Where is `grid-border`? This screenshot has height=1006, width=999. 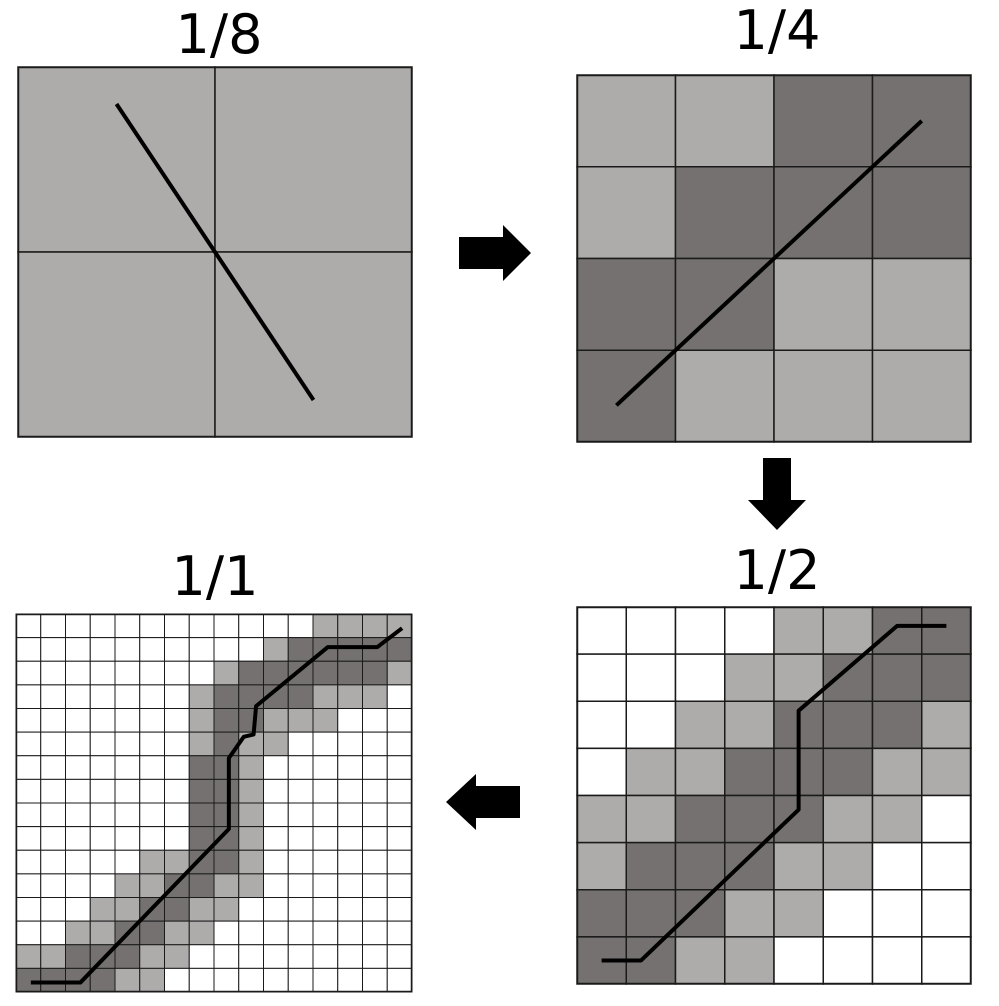
grid-border is located at coordinates (774, 795).